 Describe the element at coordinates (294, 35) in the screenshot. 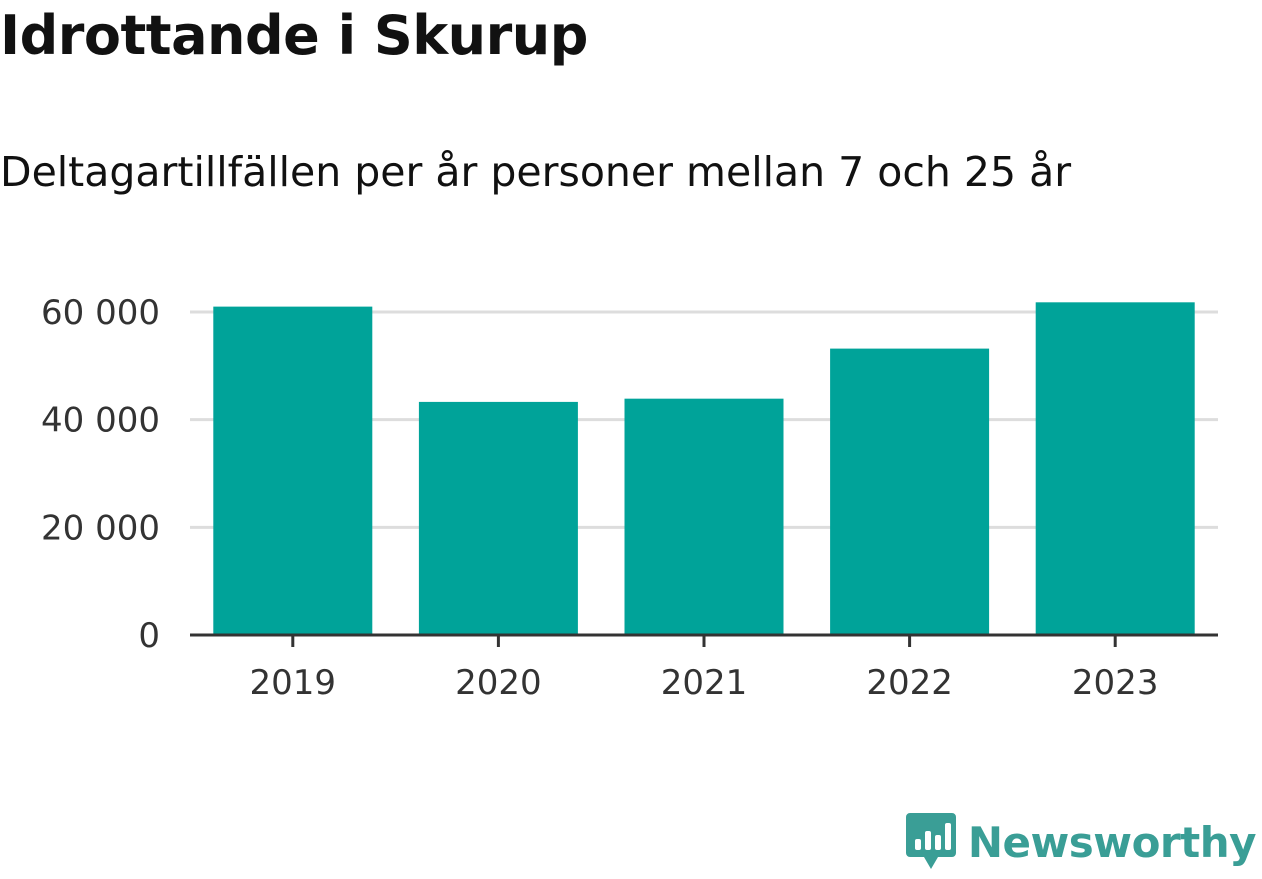

I see `chart-title: Idrottande i Skurup` at that location.